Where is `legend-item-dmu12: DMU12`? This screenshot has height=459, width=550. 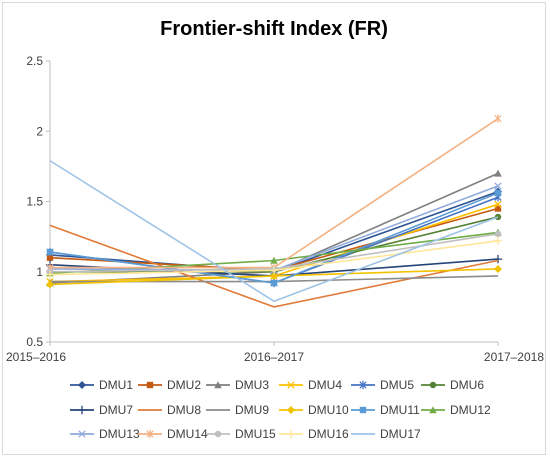
legend-item-dmu12: DMU12 is located at coordinates (456, 410).